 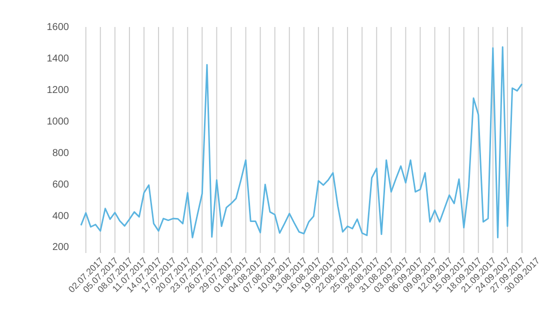 I want to click on y-tick-label: 1400, so click(x=58, y=59).